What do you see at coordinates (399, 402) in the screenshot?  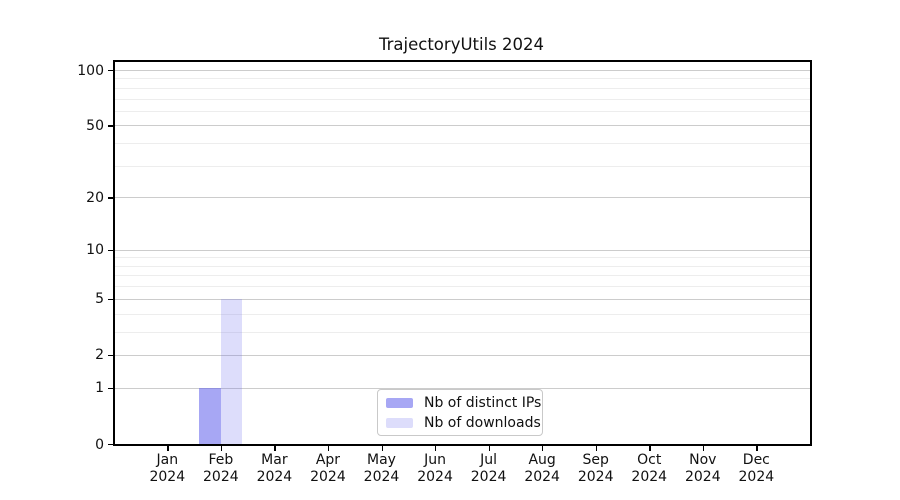 I see `legend-swatch-distinct-ips` at bounding box center [399, 402].